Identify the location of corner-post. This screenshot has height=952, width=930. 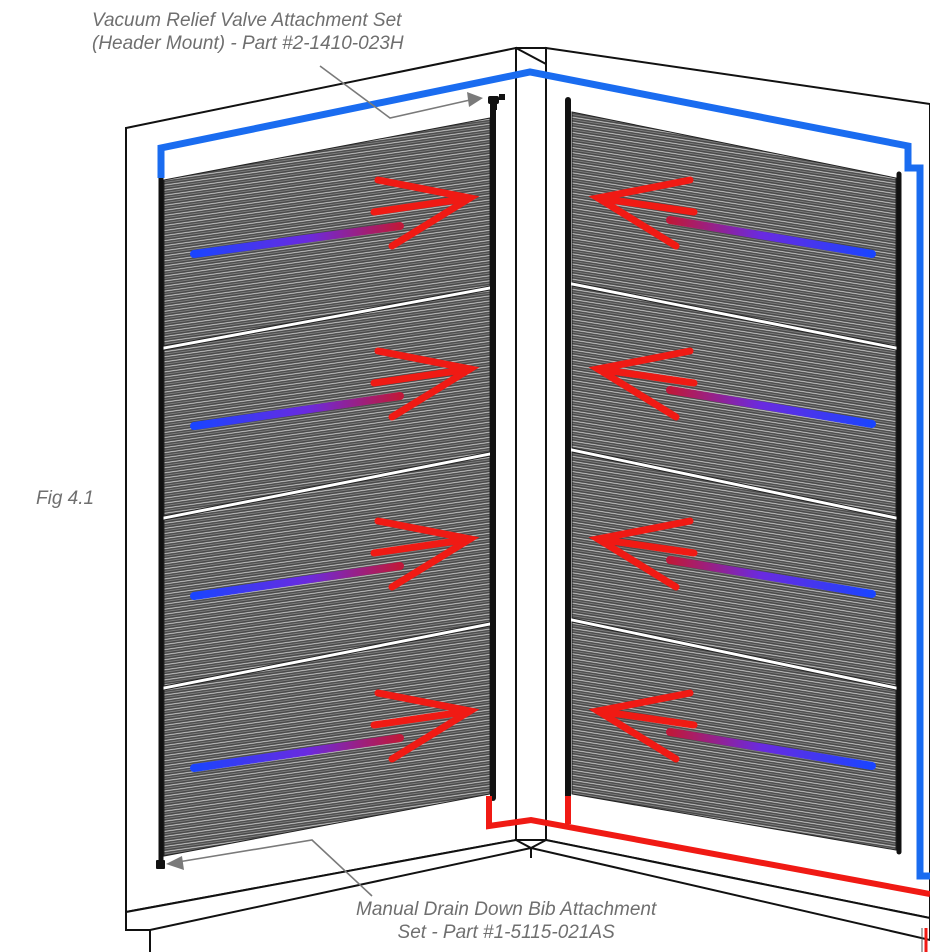
(531, 444).